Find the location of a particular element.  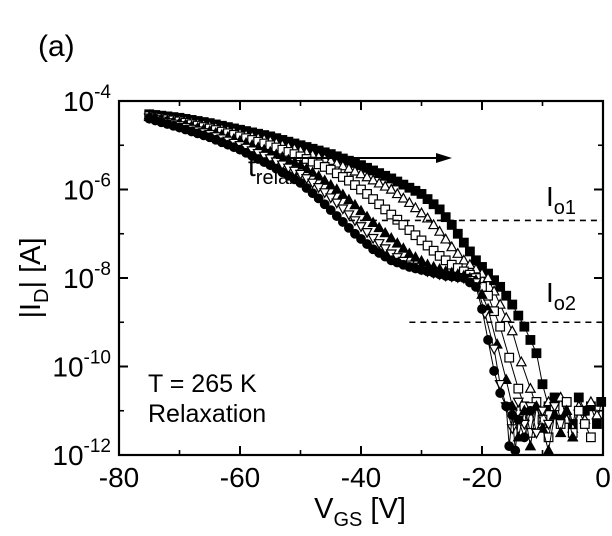

t-relax-arrowhead is located at coordinates (444, 158).